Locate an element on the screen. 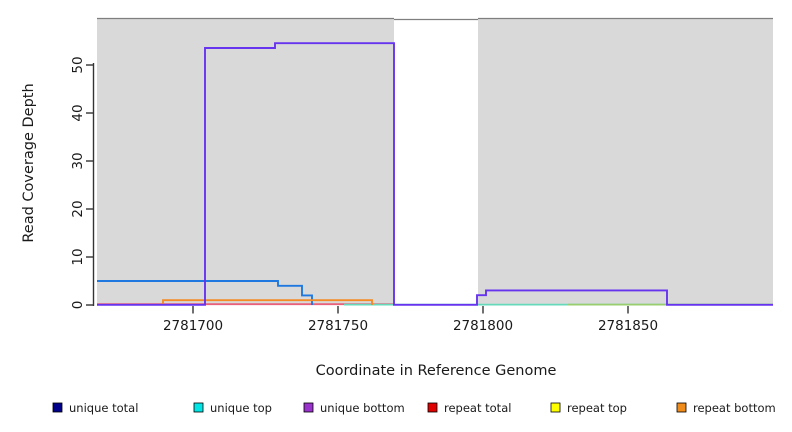  legend-label-unique-total: unique total is located at coordinates (103, 408).